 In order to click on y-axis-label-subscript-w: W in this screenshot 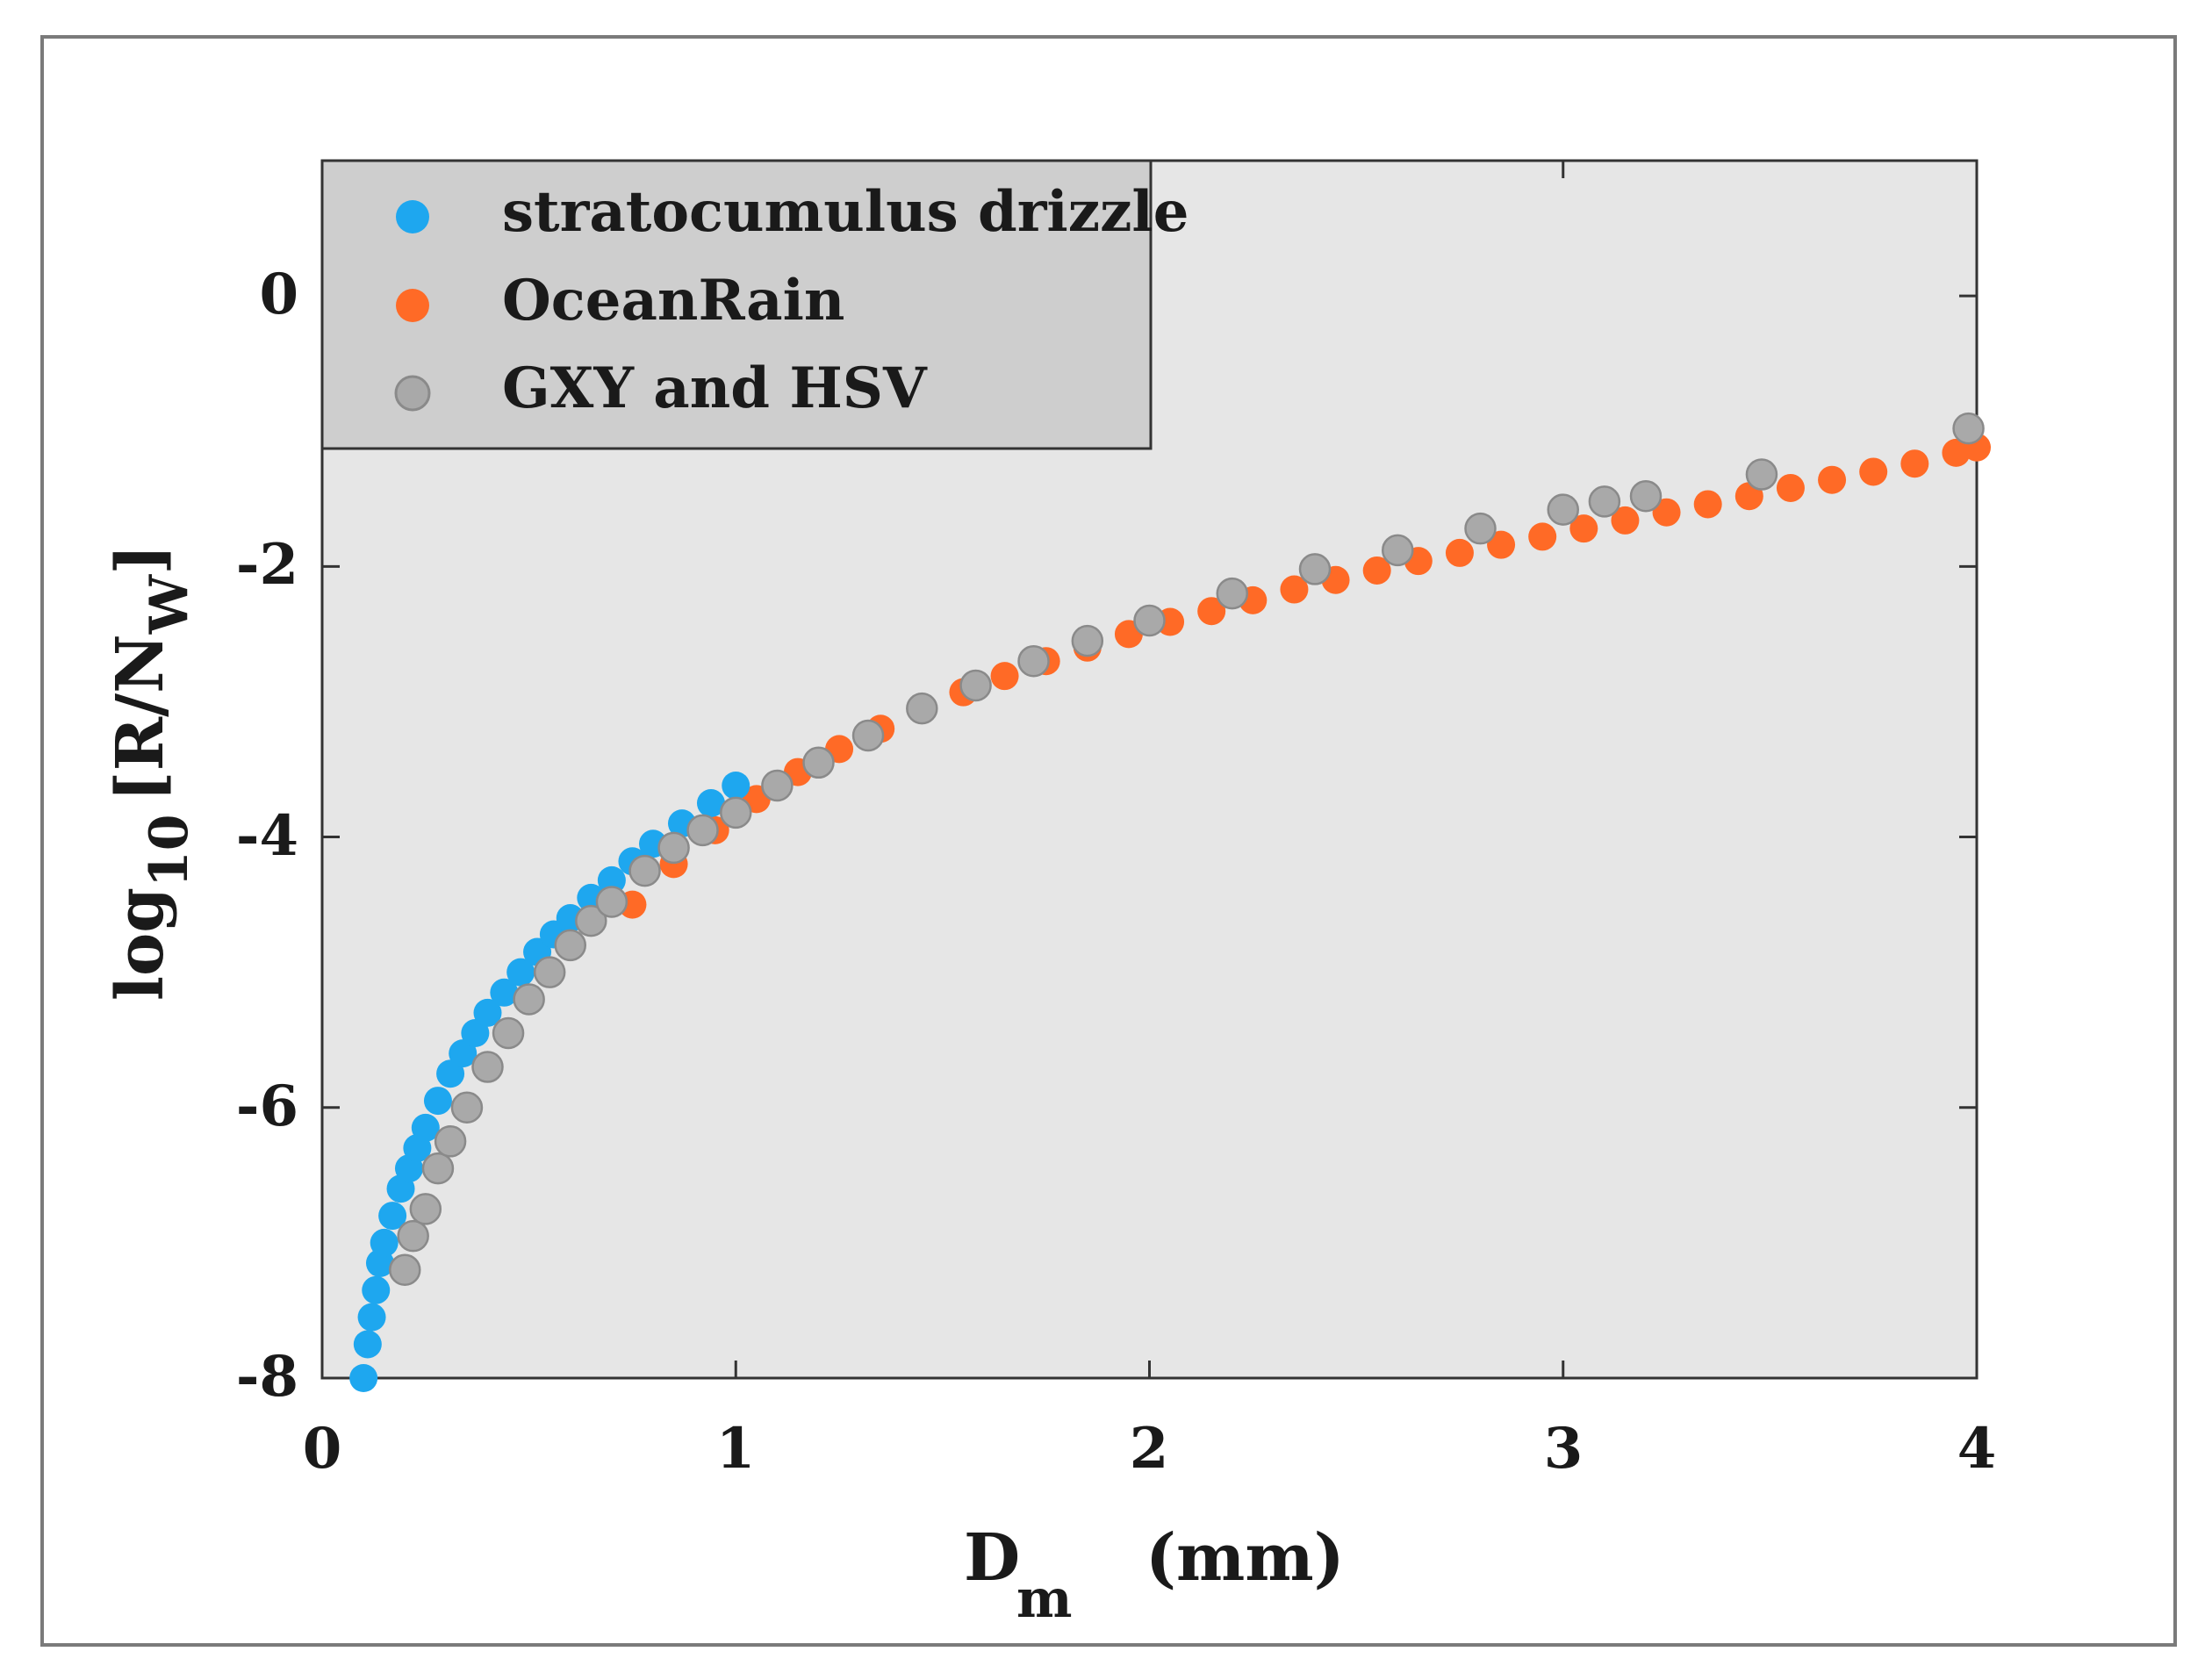, I will do `click(169, 604)`.